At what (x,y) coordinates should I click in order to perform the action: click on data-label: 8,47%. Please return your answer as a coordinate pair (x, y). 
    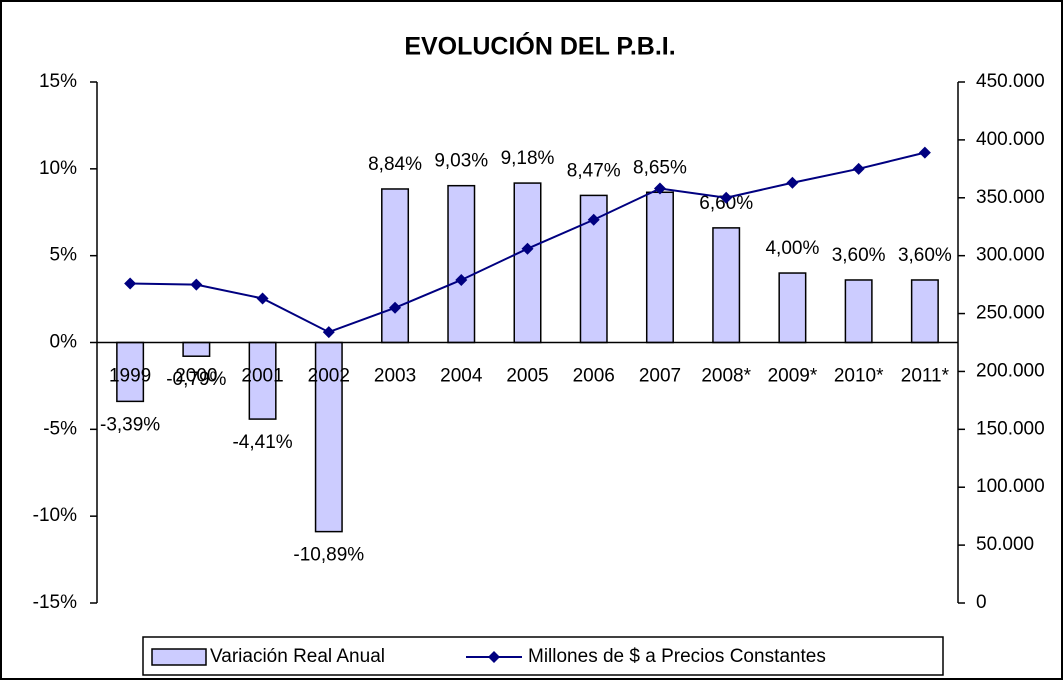
    Looking at the image, I should click on (594, 170).